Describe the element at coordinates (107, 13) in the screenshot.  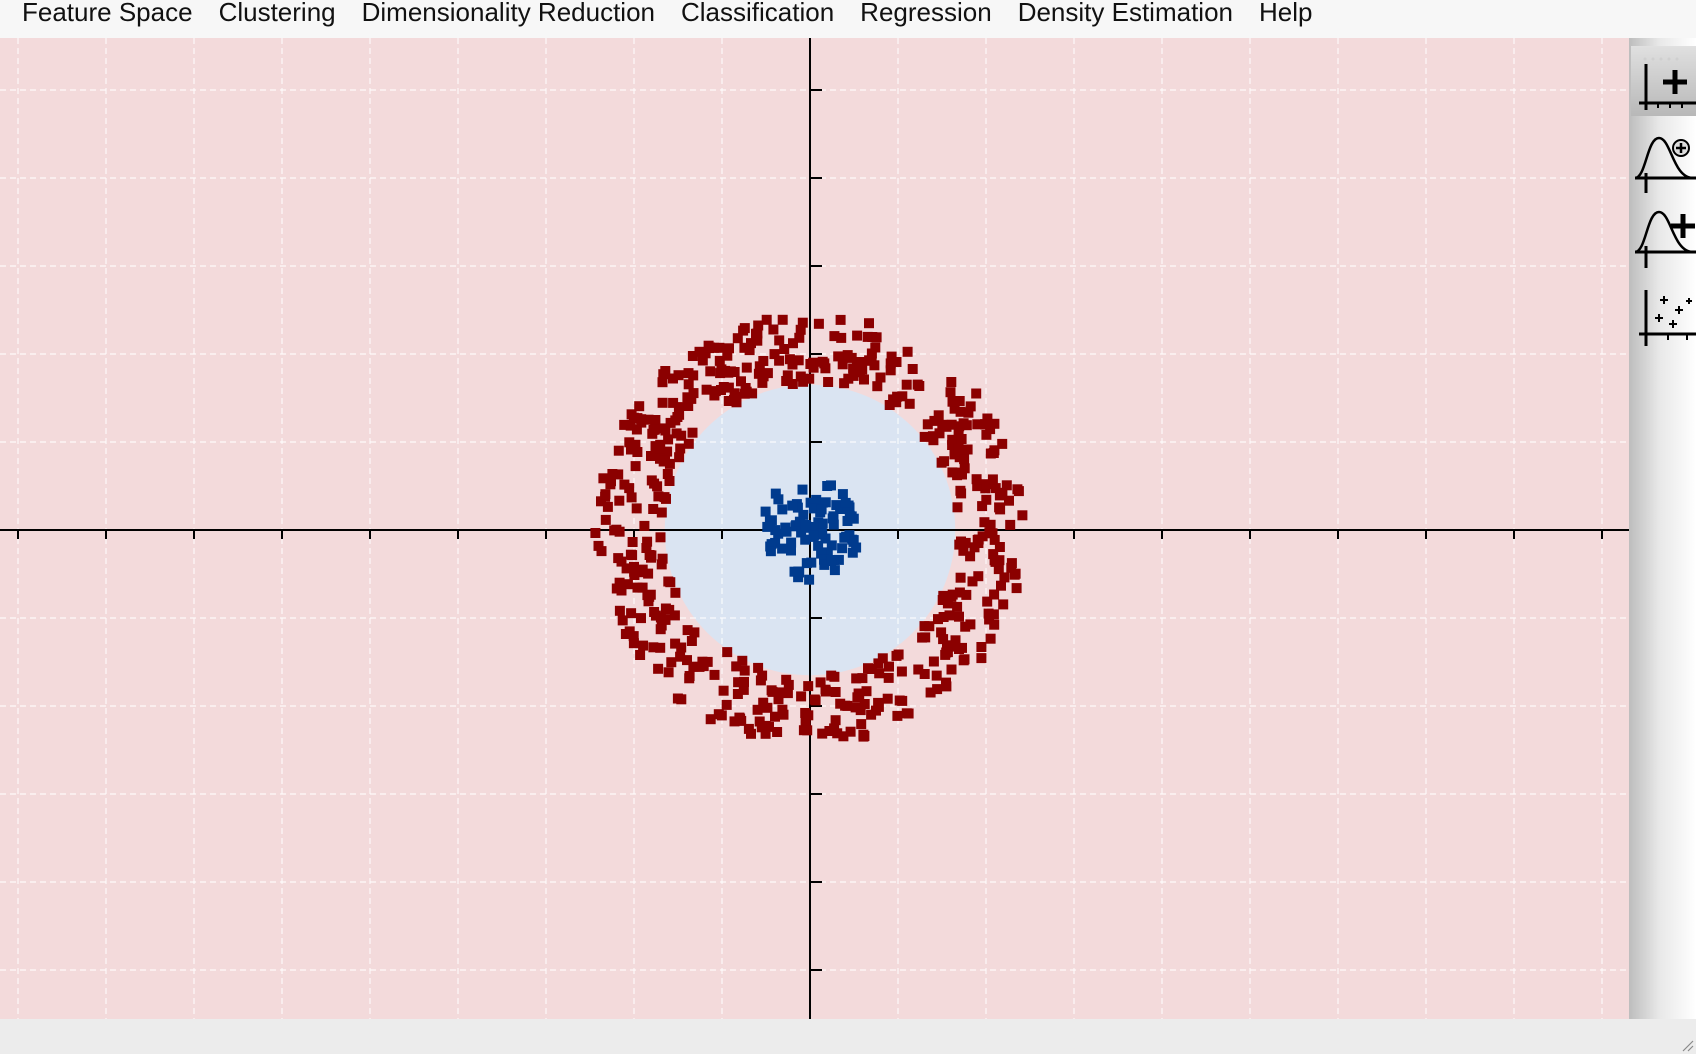
I see `menu-feature-space: Feature Space` at that location.